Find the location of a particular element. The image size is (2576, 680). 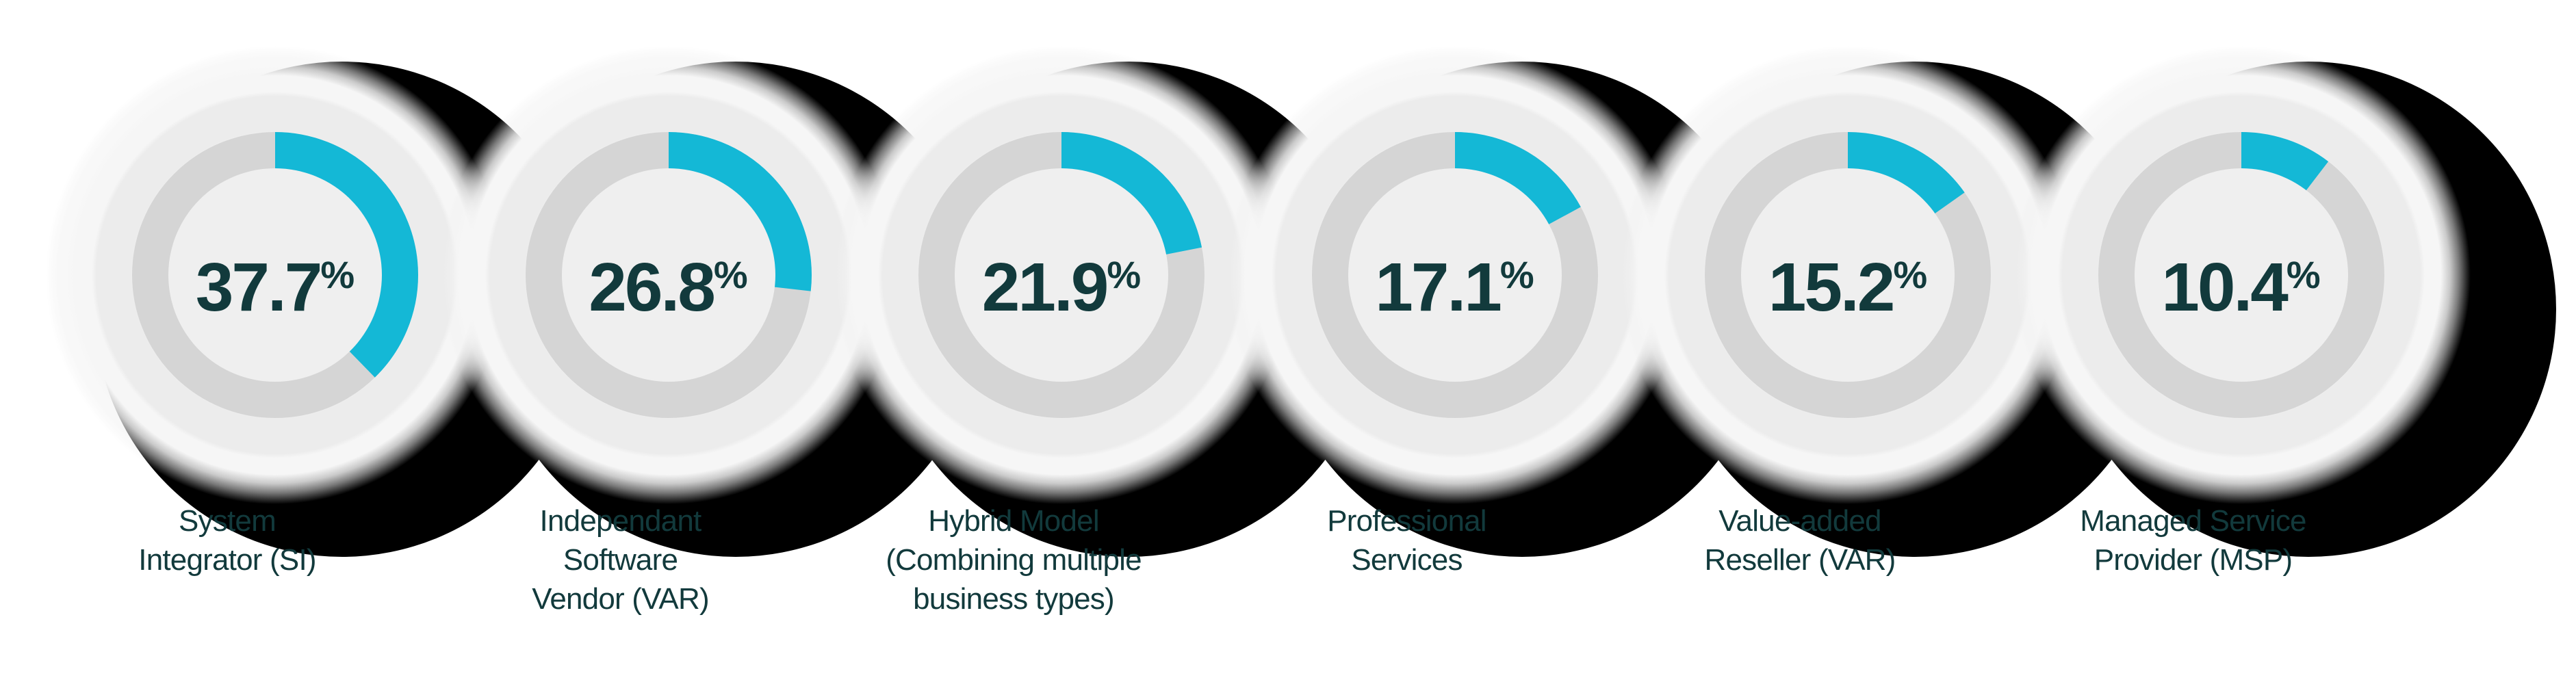

gauge-label-line: Independant is located at coordinates (620, 521).